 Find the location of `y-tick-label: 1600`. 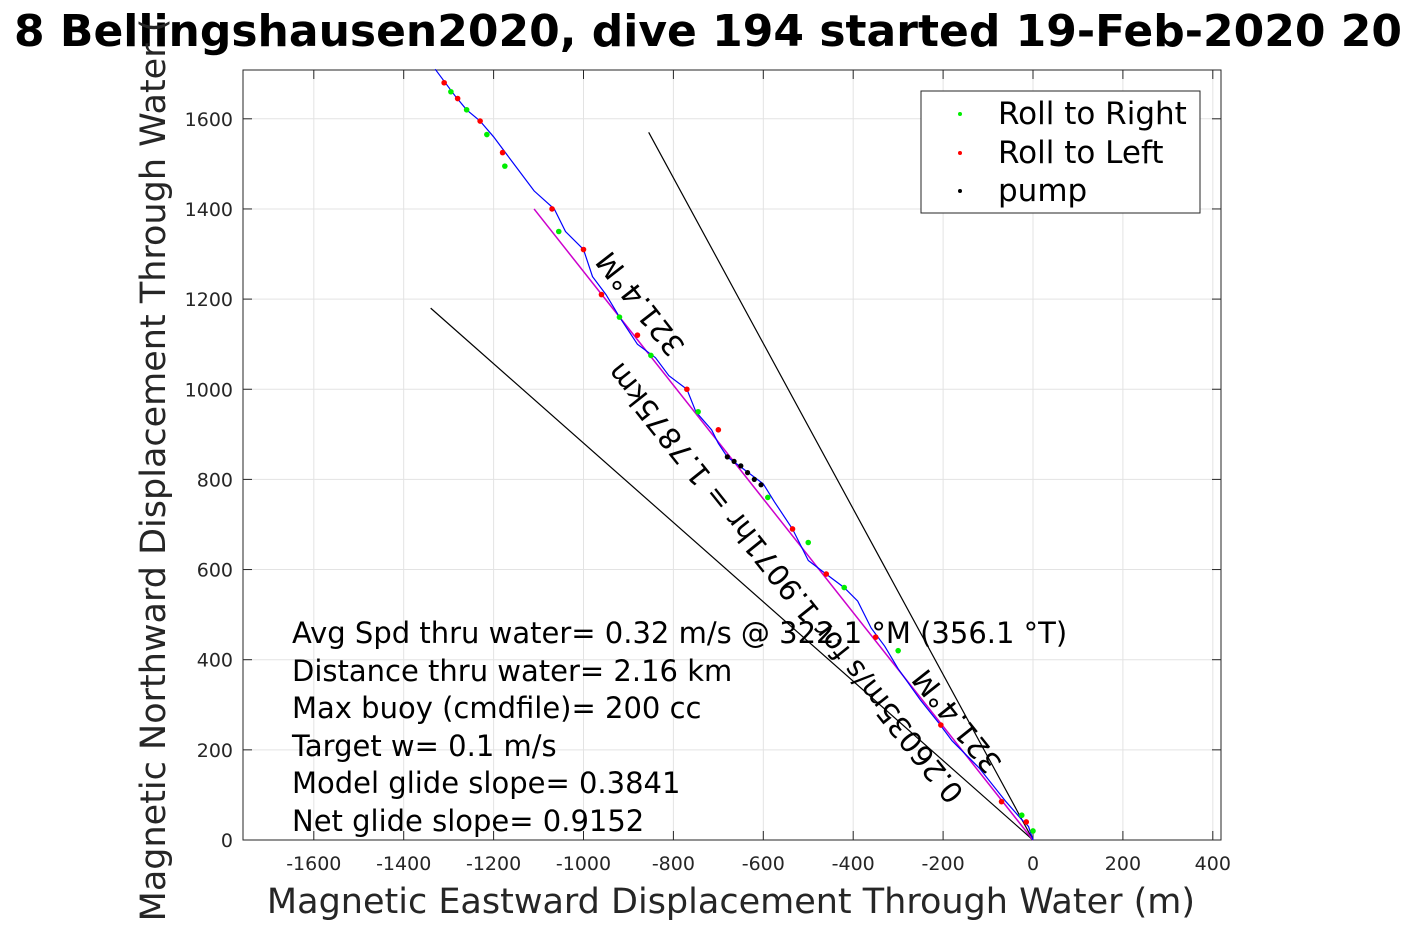

y-tick-label: 1600 is located at coordinates (209, 120).